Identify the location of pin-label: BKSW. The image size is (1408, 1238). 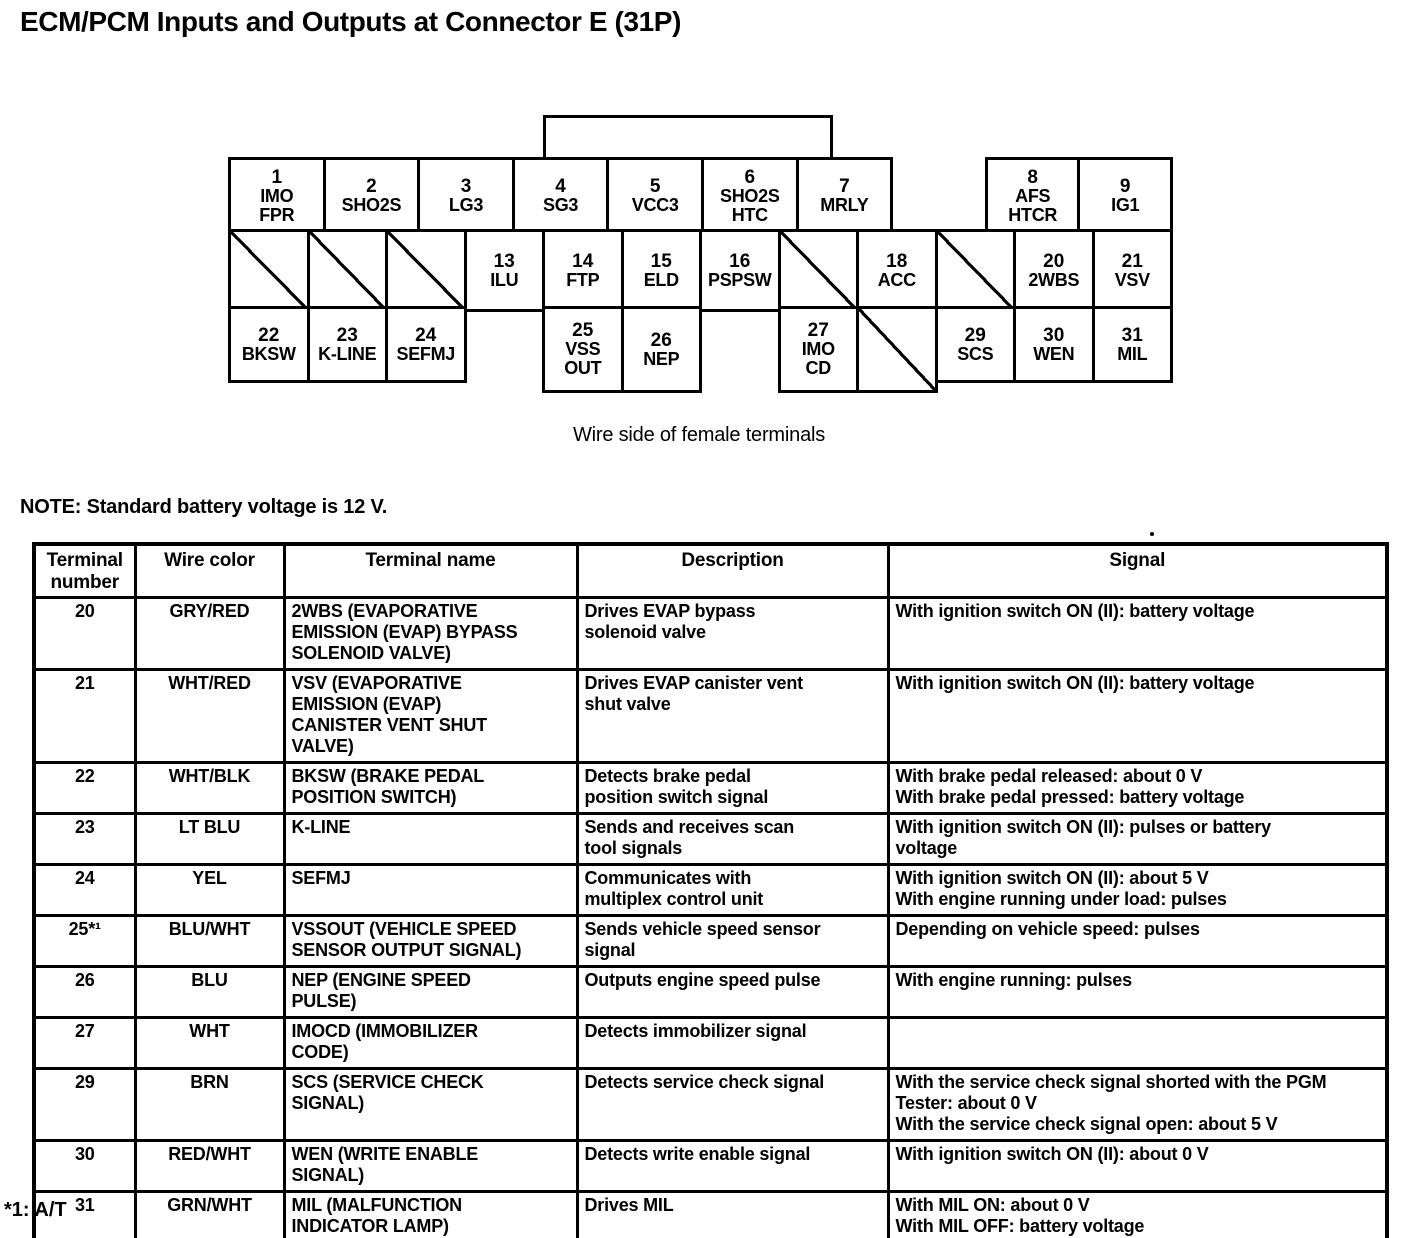
(268, 353).